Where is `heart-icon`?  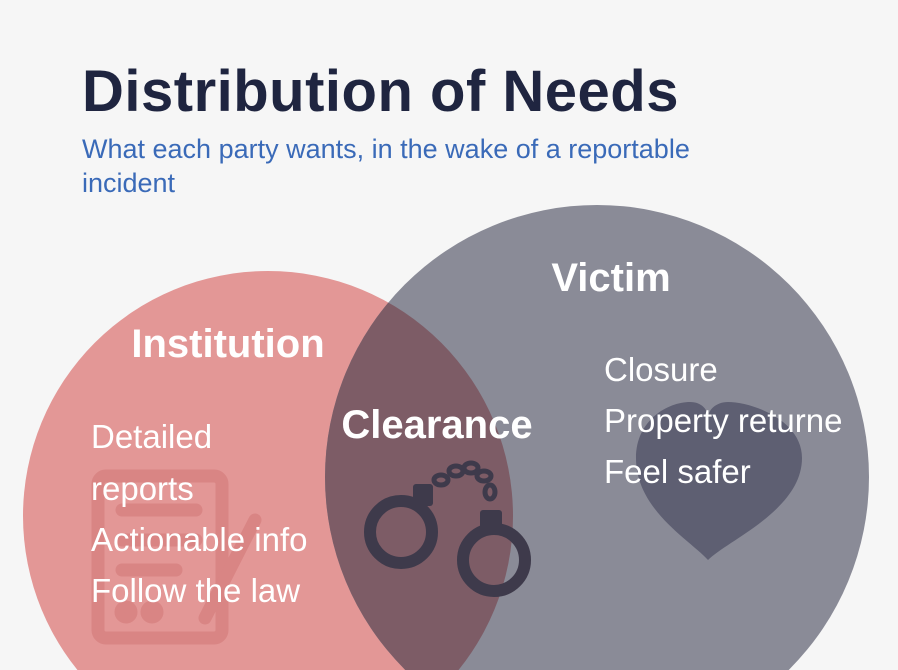 heart-icon is located at coordinates (719, 481).